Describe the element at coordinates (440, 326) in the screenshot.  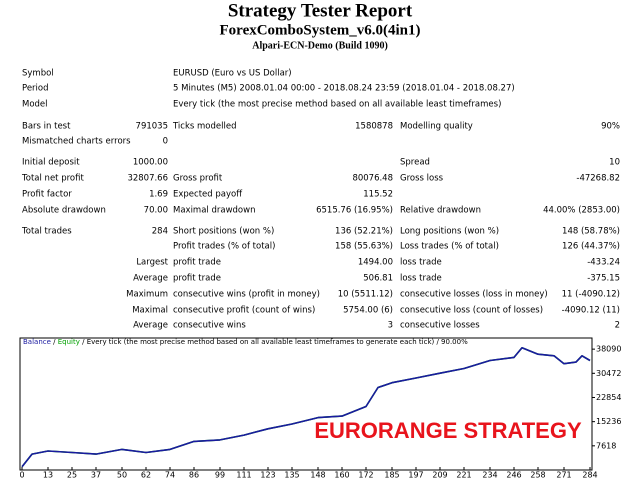
I see `table-cell: consecutive losses` at that location.